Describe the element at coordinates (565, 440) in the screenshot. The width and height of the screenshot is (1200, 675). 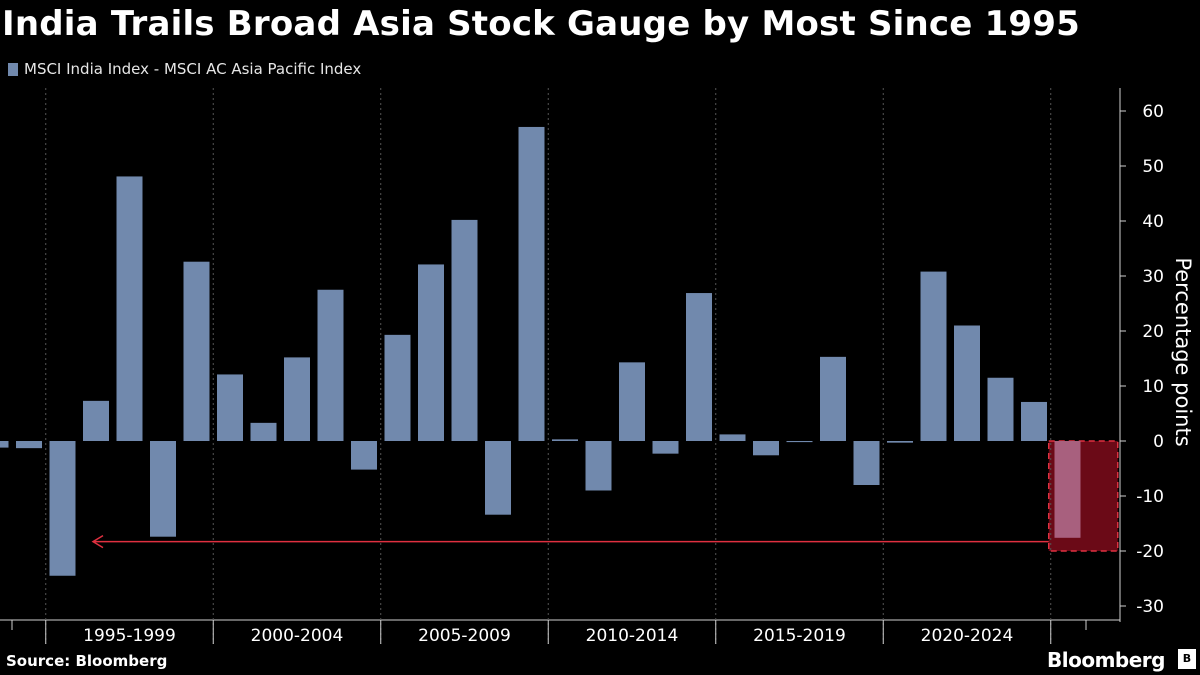
I see `bar-2010` at that location.